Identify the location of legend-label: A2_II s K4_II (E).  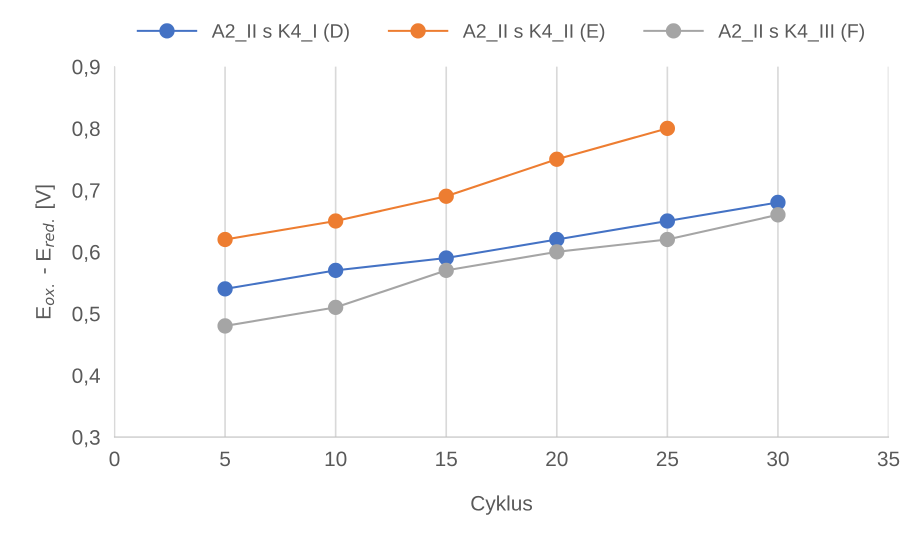
(533, 33).